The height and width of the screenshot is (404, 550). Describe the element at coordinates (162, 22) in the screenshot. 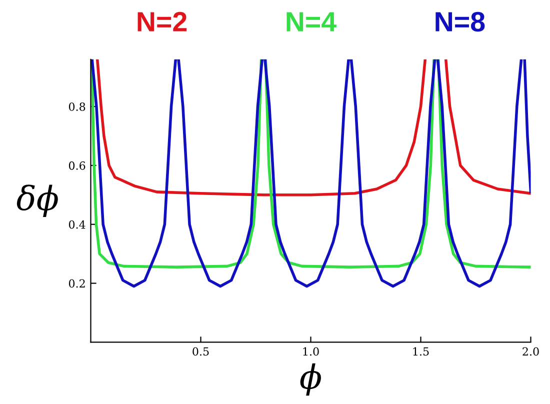

I see `series-label: N=2` at that location.